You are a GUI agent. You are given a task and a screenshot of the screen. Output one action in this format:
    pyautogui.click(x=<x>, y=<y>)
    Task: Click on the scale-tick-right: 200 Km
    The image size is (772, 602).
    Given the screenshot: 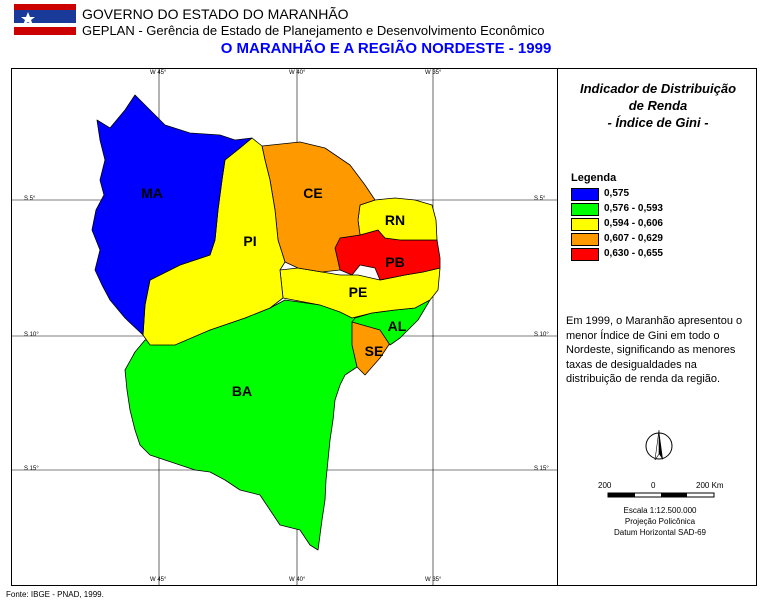 What is the action you would take?
    pyautogui.click(x=710, y=485)
    